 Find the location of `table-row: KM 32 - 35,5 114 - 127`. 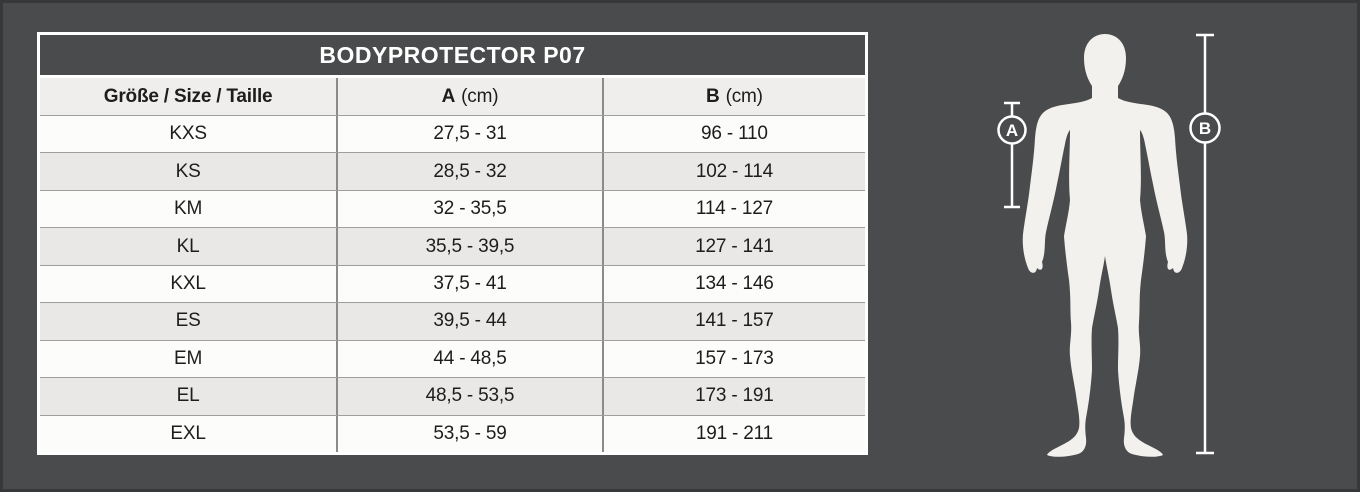

table-row: KM 32 - 35,5 114 - 127 is located at coordinates (452, 208).